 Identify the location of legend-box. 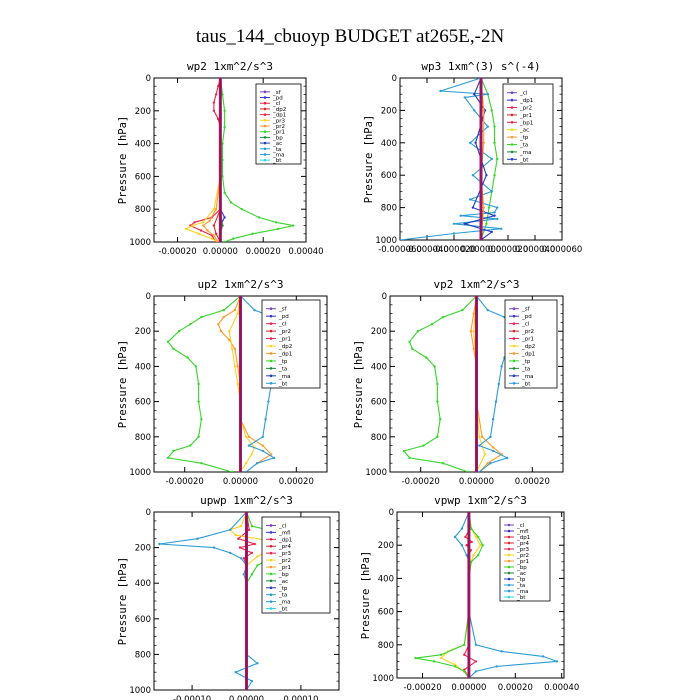
(296, 565).